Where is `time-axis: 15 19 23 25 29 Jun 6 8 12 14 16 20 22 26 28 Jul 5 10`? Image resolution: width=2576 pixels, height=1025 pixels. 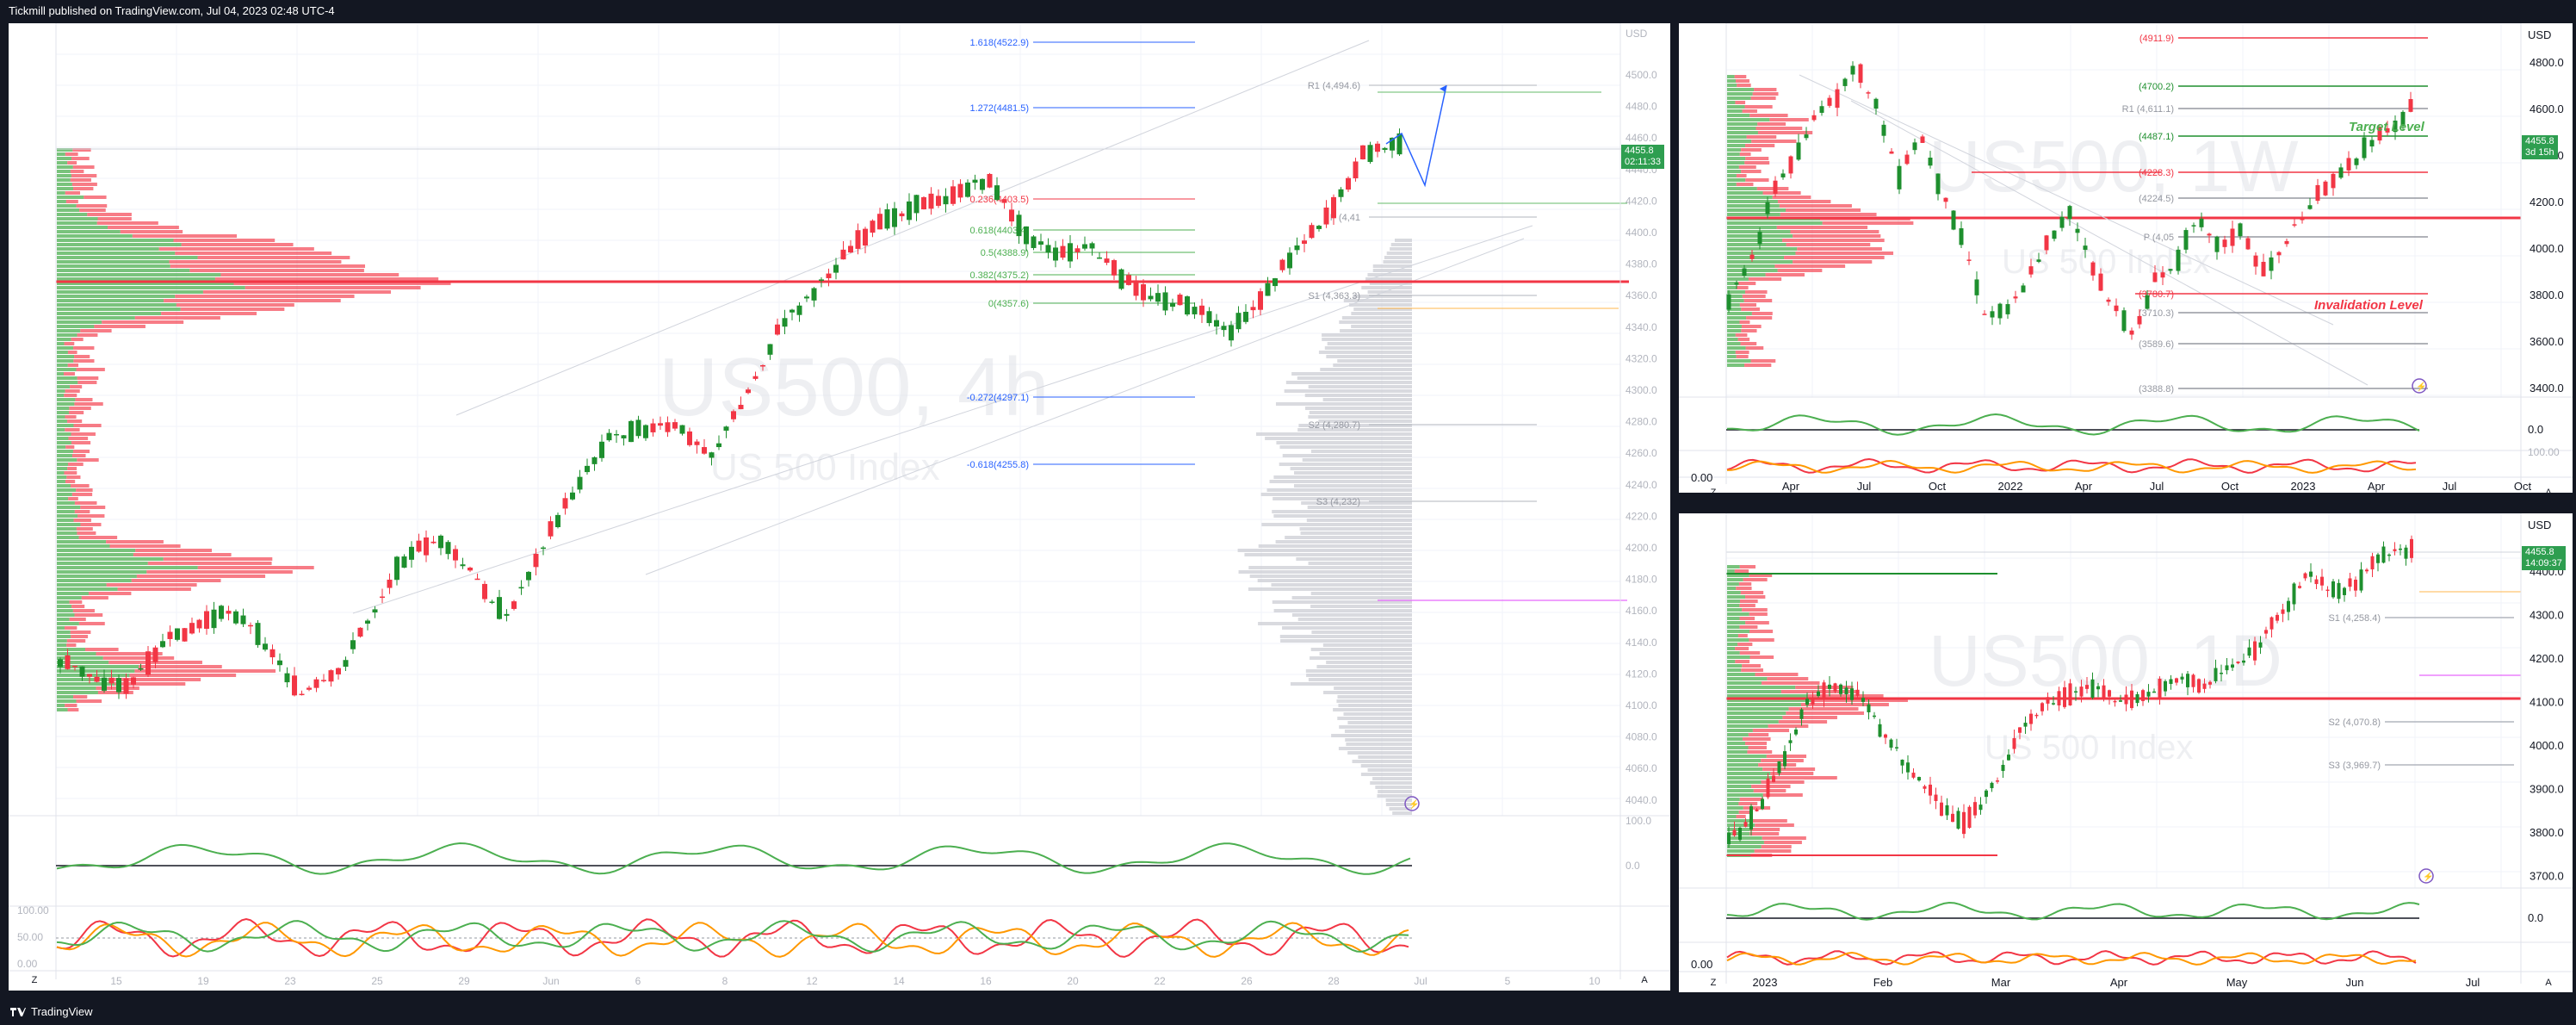 time-axis: 15 19 23 25 29 Jun 6 8 12 14 16 20 22 26 28 Jul 5 10 is located at coordinates (856, 981).